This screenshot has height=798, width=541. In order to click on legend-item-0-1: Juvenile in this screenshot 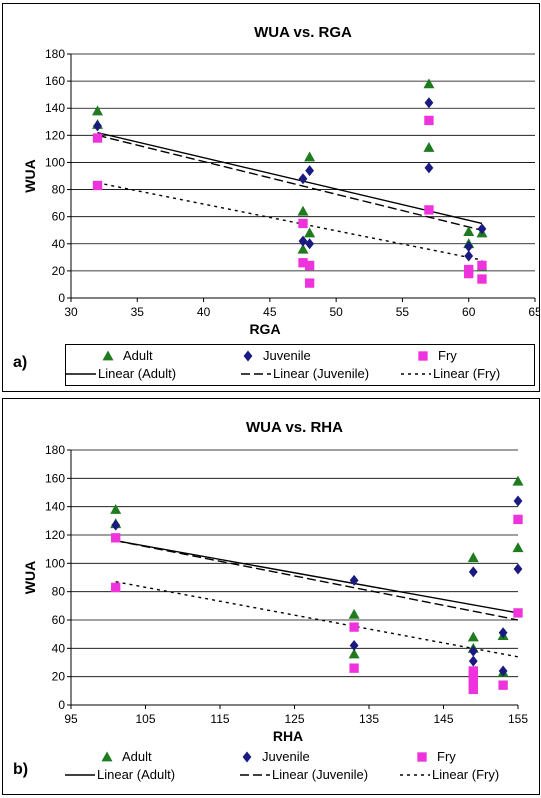, I will do `click(276, 355)`.